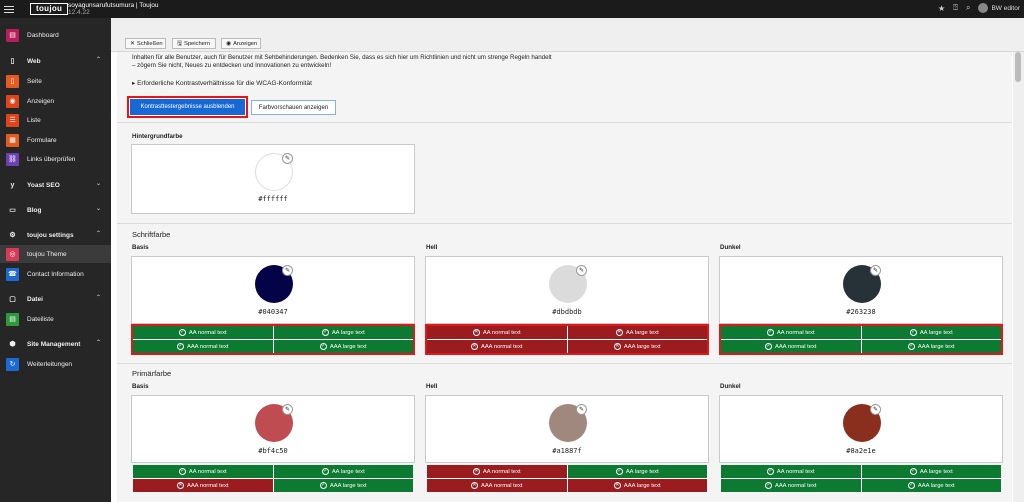  Describe the element at coordinates (55, 235) in the screenshot. I see `sidebar-item-toujou-settings: ⚙ toujou settings ⌃` at that location.